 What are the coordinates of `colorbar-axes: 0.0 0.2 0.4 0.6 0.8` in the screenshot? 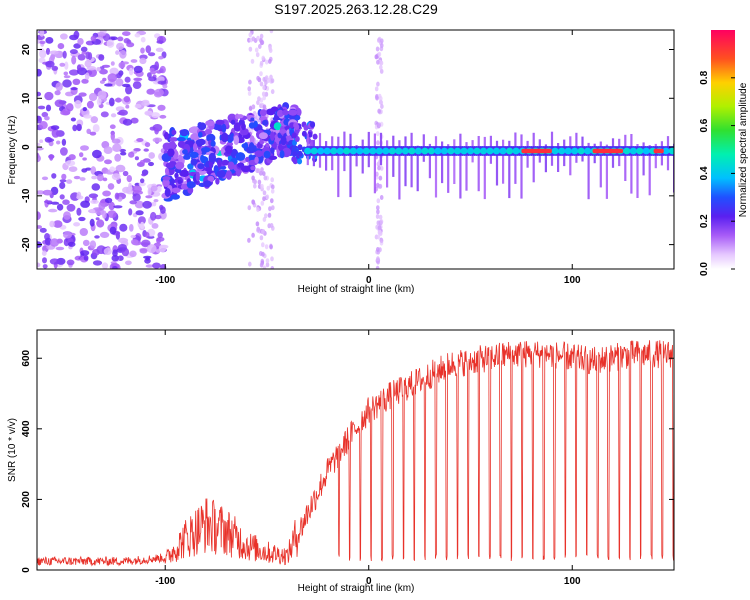 It's located at (717, 173).